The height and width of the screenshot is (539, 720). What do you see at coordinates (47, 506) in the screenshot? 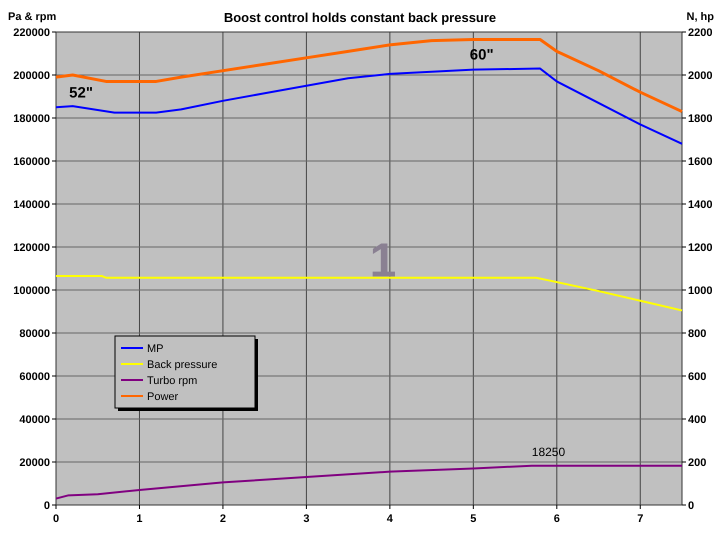
I see `y-tick-label: 0` at bounding box center [47, 506].